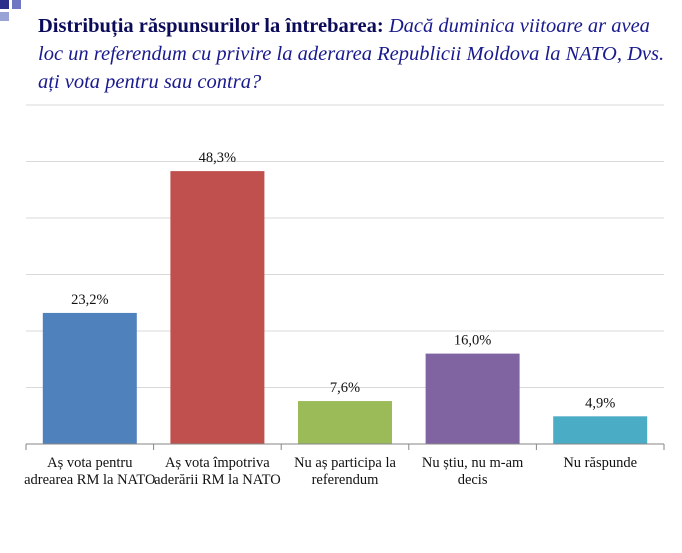 Image resolution: width=682 pixels, height=553 pixels. What do you see at coordinates (211, 26) in the screenshot?
I see `title-bold: Distribuția răspunsurilor la întrebarea:` at bounding box center [211, 26].